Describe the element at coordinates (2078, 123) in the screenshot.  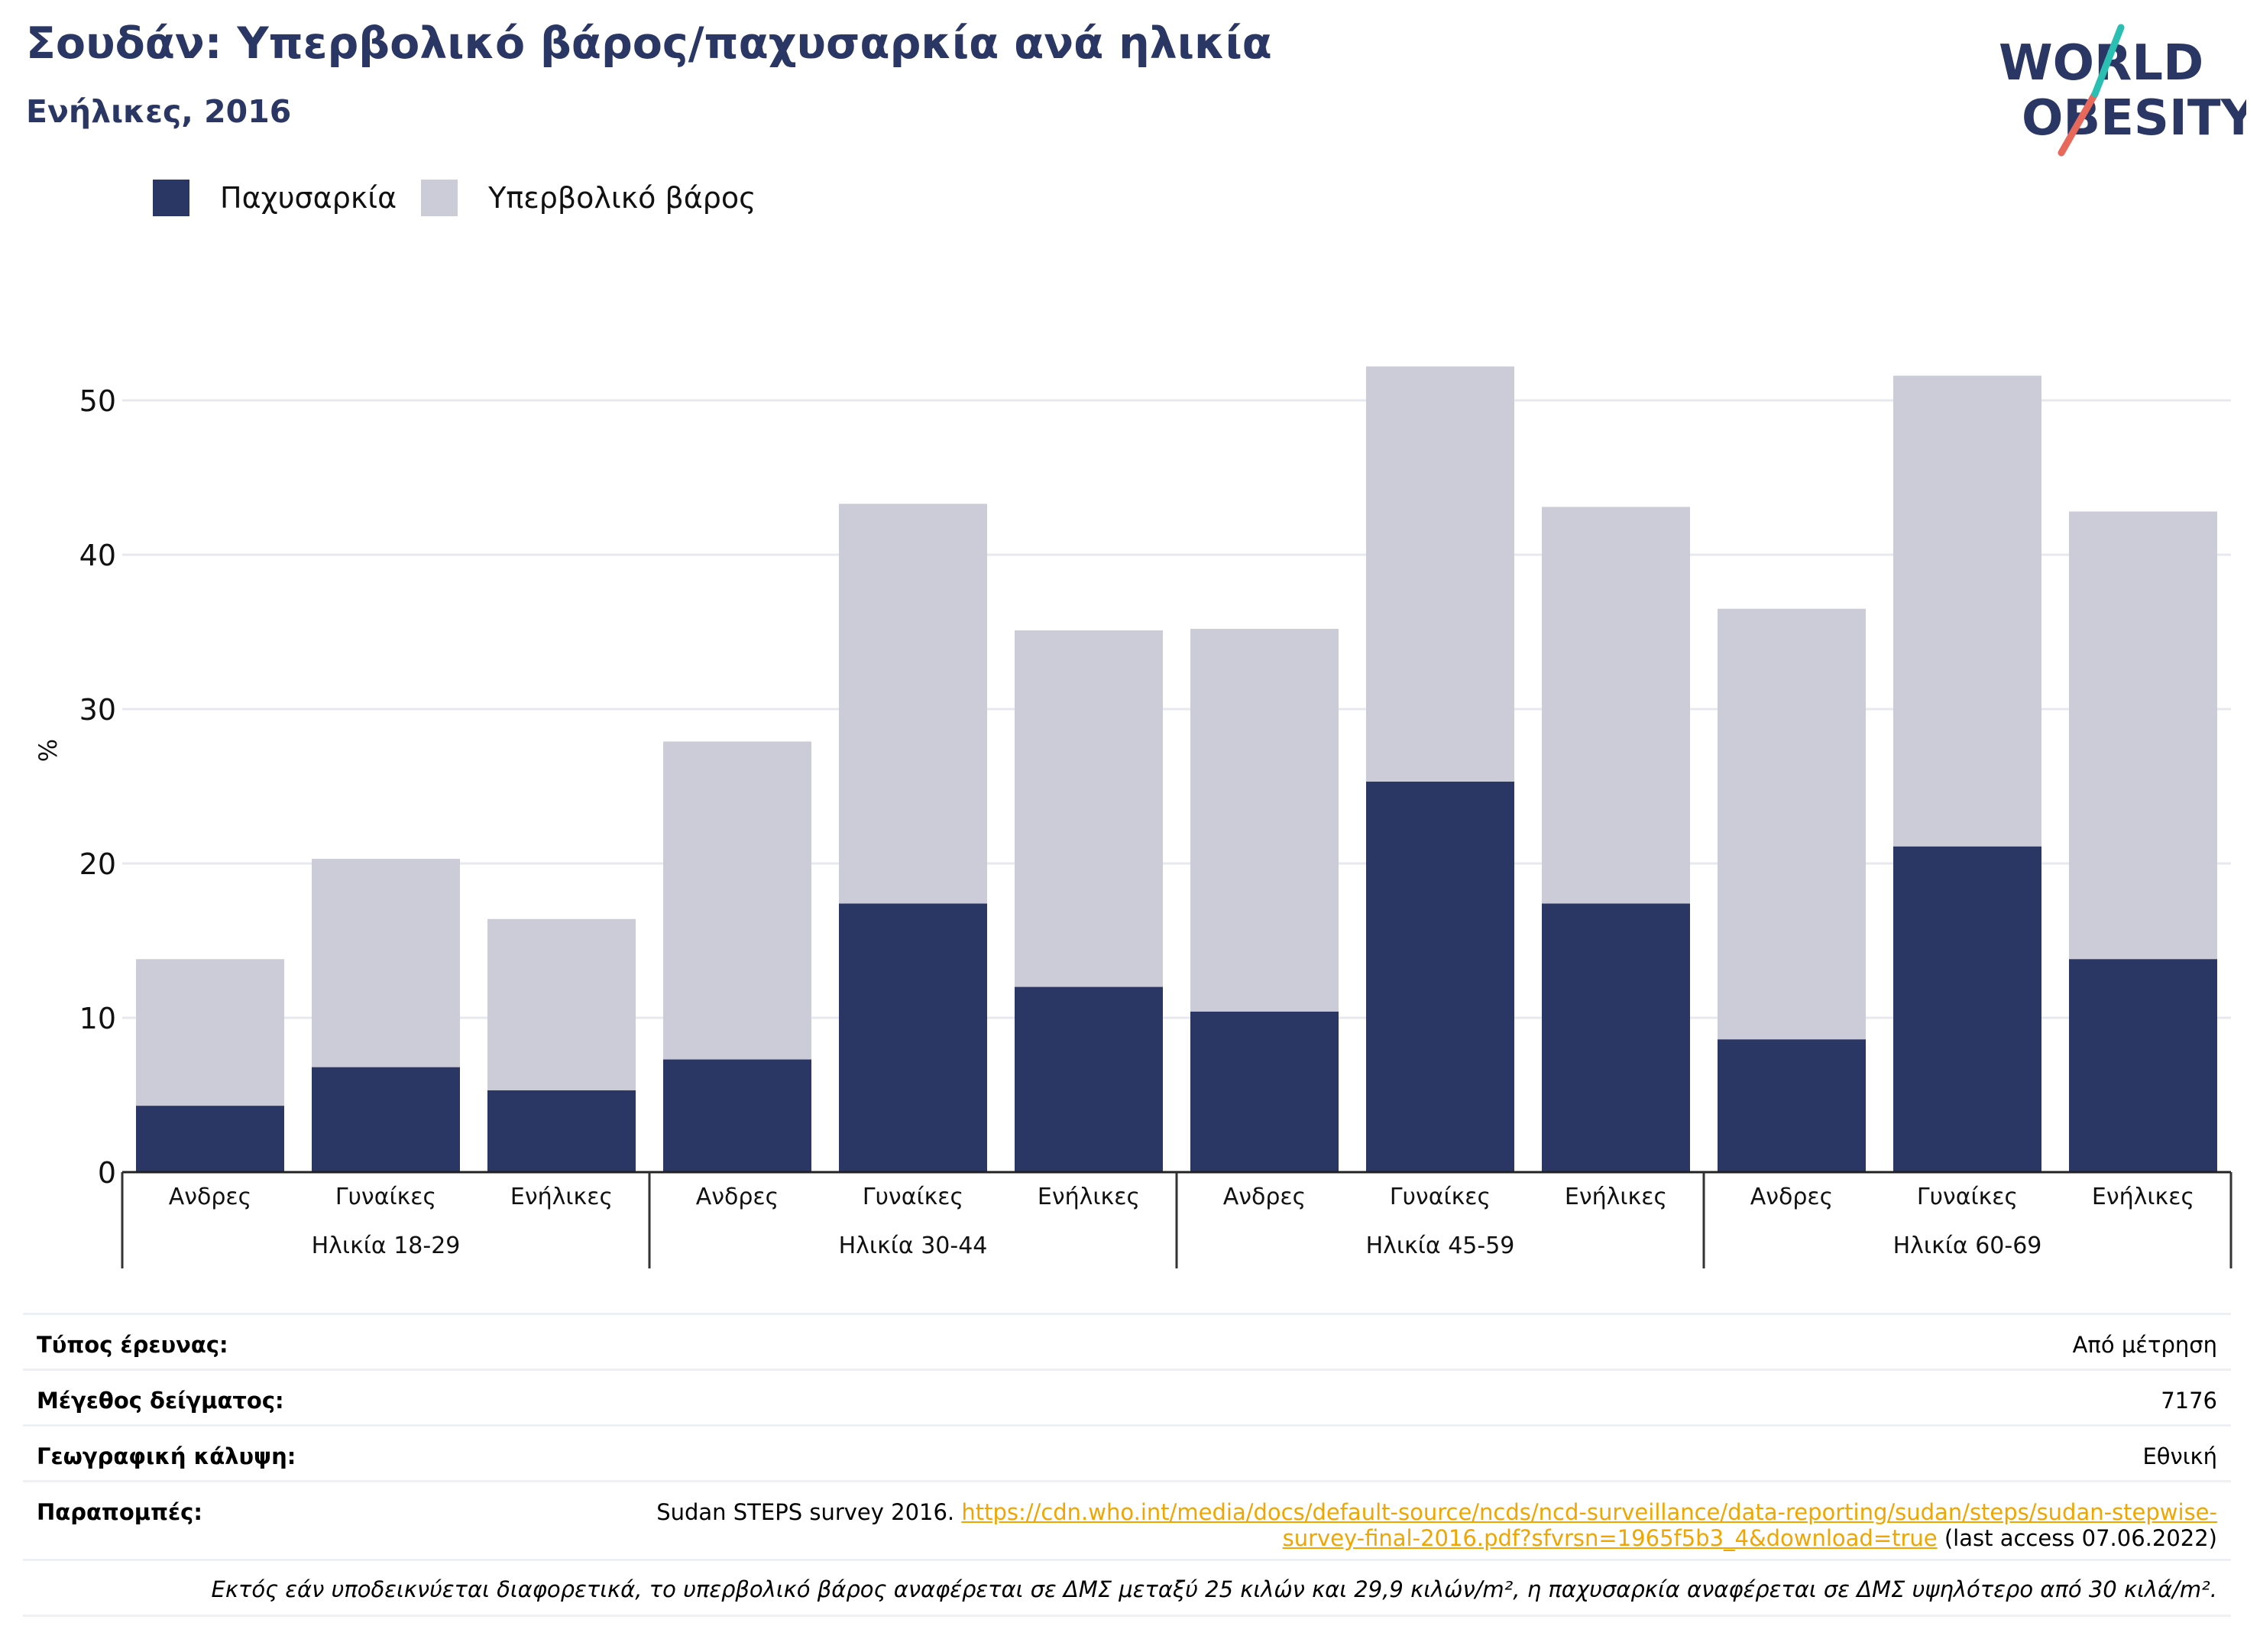
I see `logo-slash-red` at that location.